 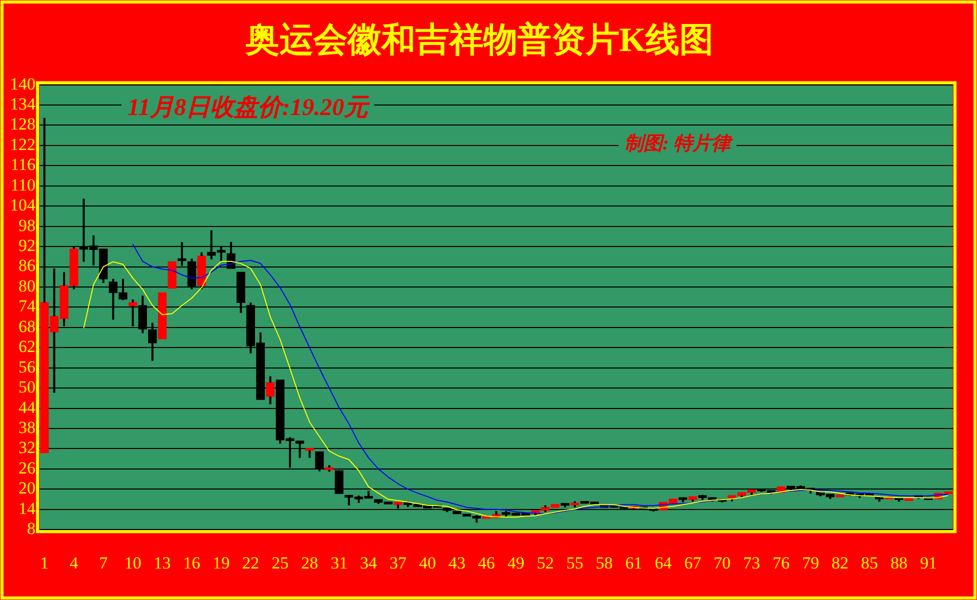 I want to click on y-tick-label: 92, so click(x=27, y=246).